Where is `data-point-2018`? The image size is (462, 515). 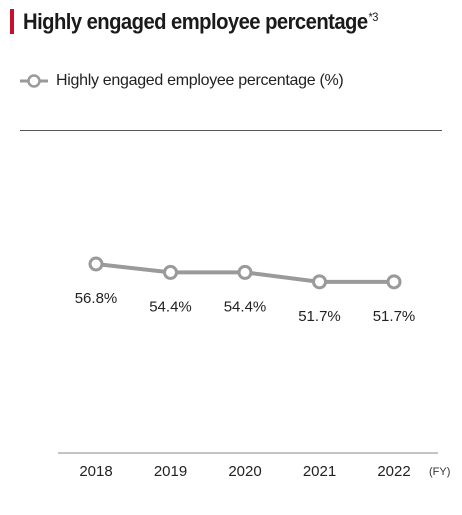
data-point-2018 is located at coordinates (96, 264).